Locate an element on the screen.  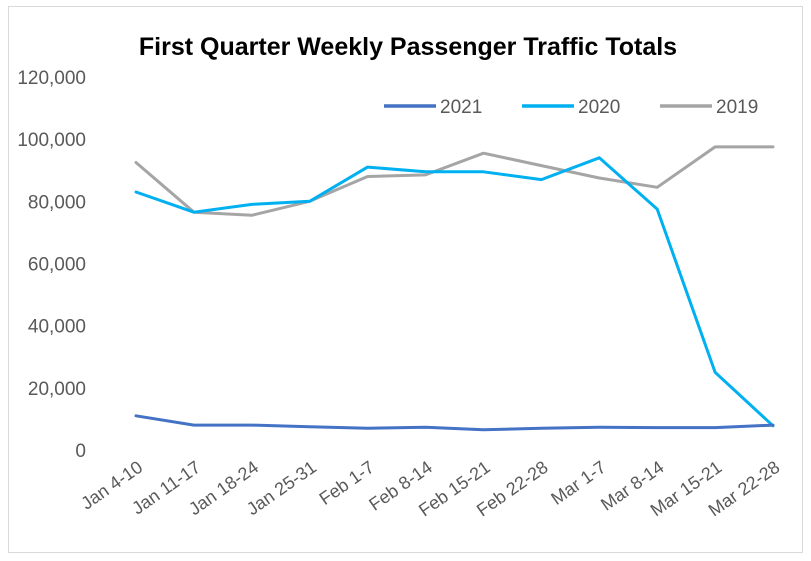
y-tick-label: 40,000 is located at coordinates (57, 327).